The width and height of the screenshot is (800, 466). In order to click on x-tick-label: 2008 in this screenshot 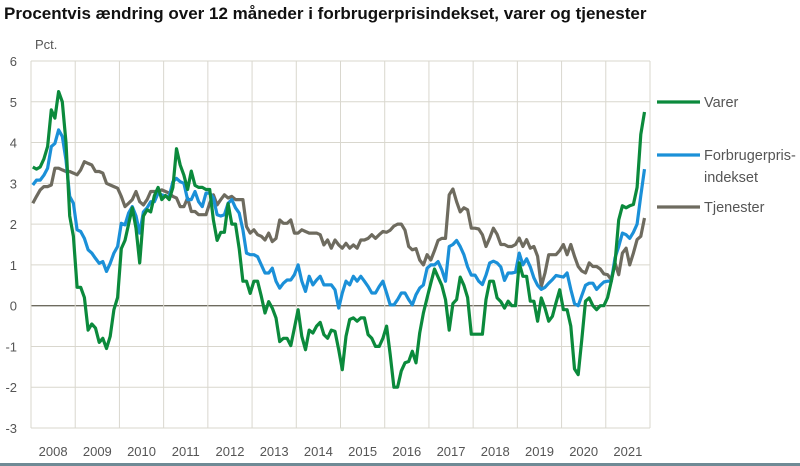, I will do `click(53, 451)`.